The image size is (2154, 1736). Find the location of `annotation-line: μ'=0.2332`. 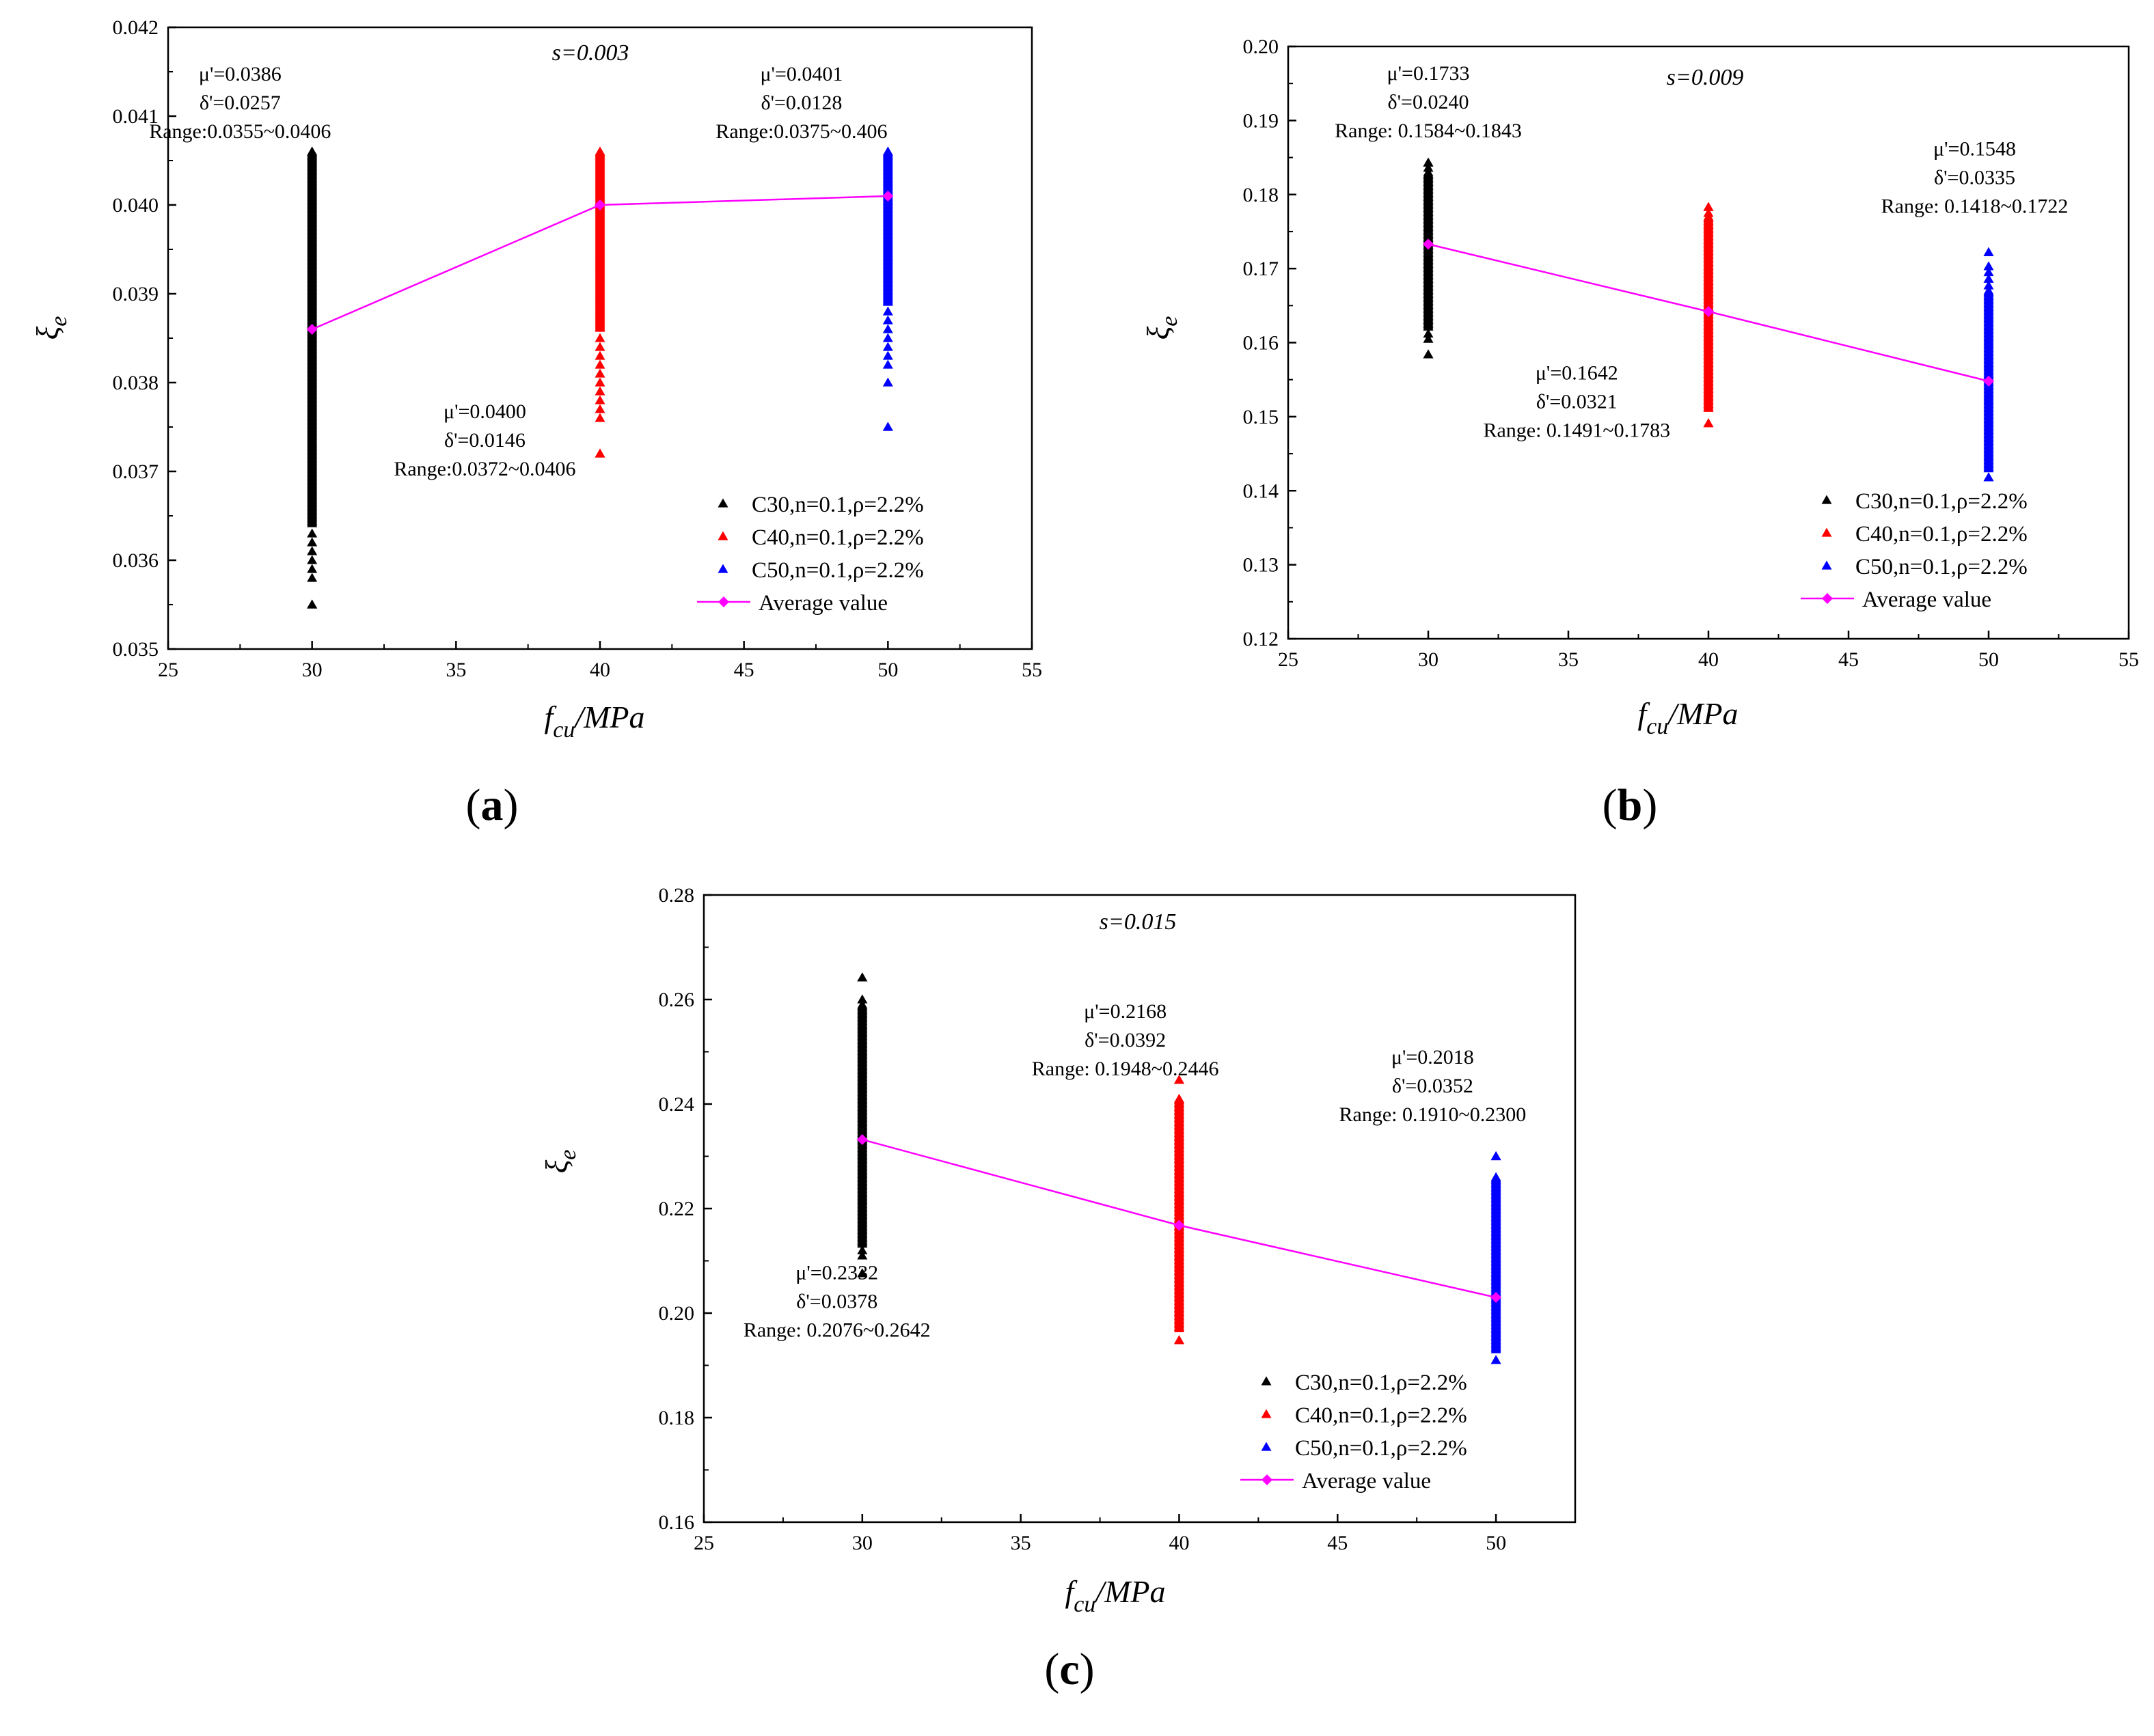

annotation-line: μ'=0.2332 is located at coordinates (836, 1272).